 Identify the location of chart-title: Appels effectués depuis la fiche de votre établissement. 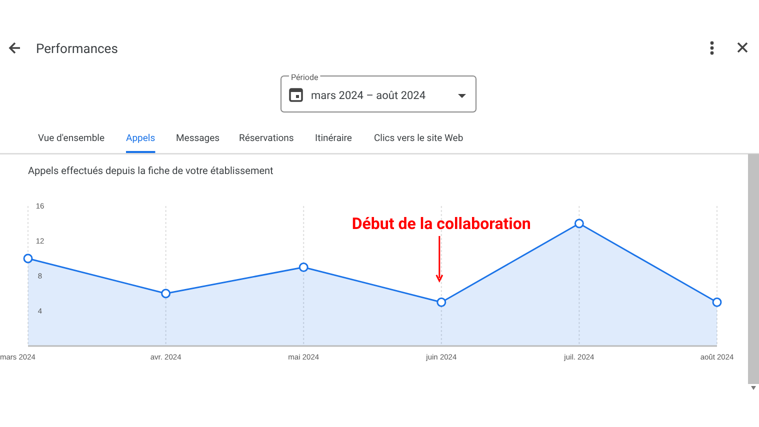
(151, 171).